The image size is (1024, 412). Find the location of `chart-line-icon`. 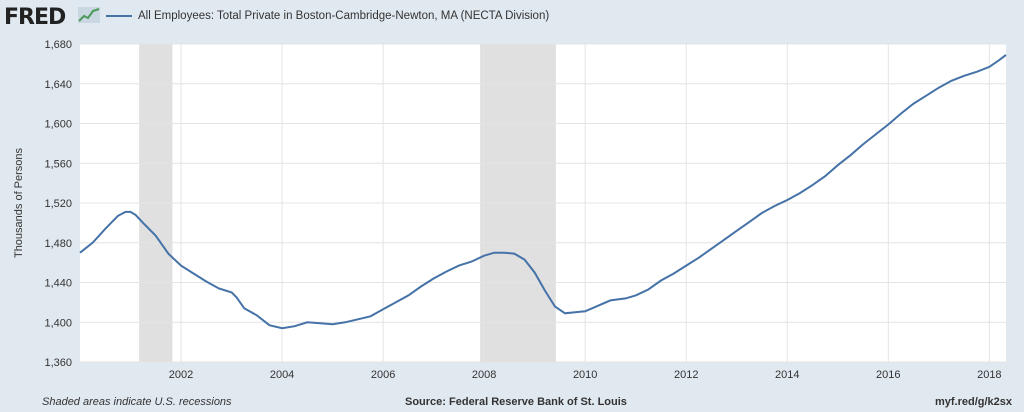

chart-line-icon is located at coordinates (89, 15).